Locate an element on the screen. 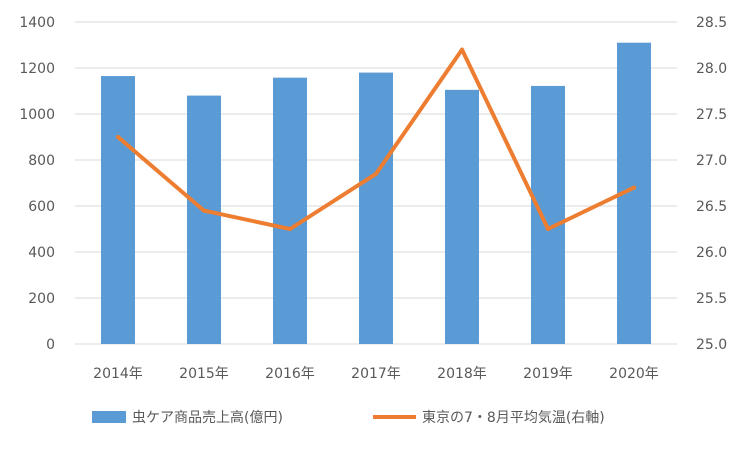 This screenshot has height=451, width=749. y-left-tick-label: 800 is located at coordinates (41, 161).